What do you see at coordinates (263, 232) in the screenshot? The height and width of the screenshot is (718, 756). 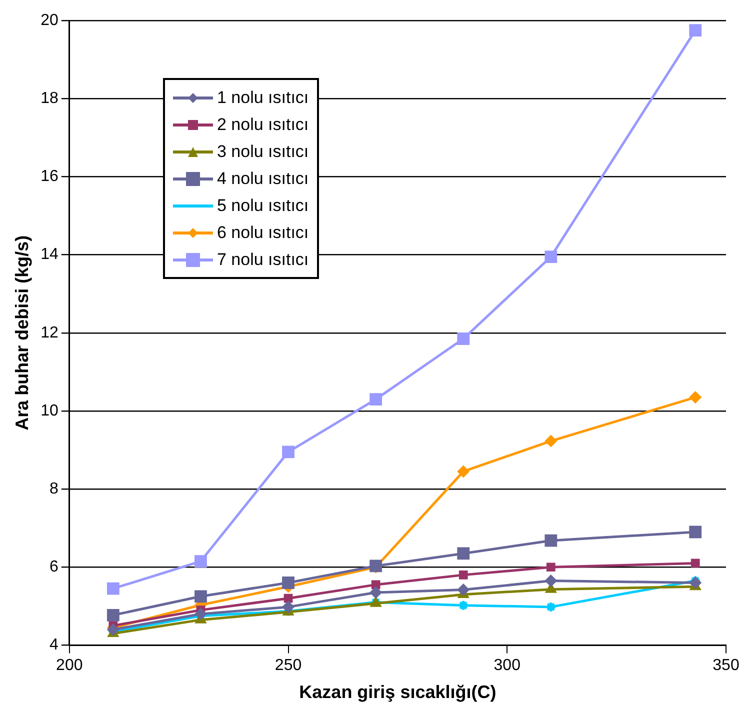 I see `legend-label: 6 nolu ısıtıcı` at bounding box center [263, 232].